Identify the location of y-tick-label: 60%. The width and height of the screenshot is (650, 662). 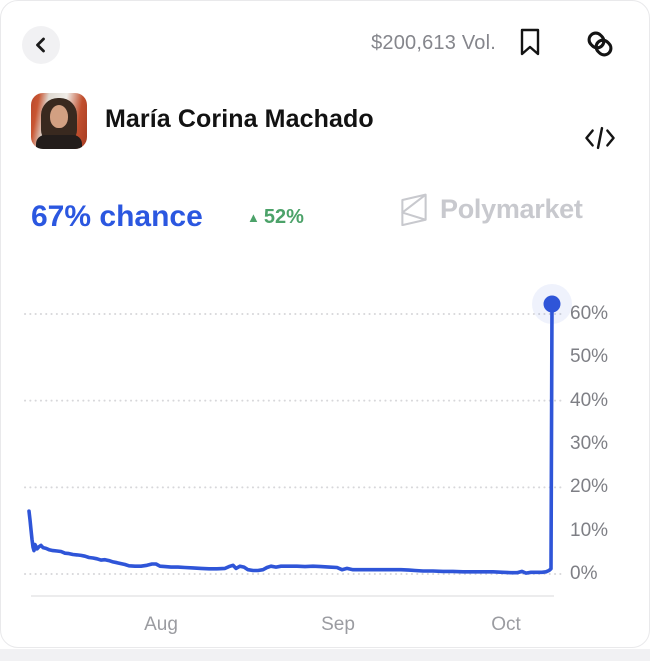
(589, 313).